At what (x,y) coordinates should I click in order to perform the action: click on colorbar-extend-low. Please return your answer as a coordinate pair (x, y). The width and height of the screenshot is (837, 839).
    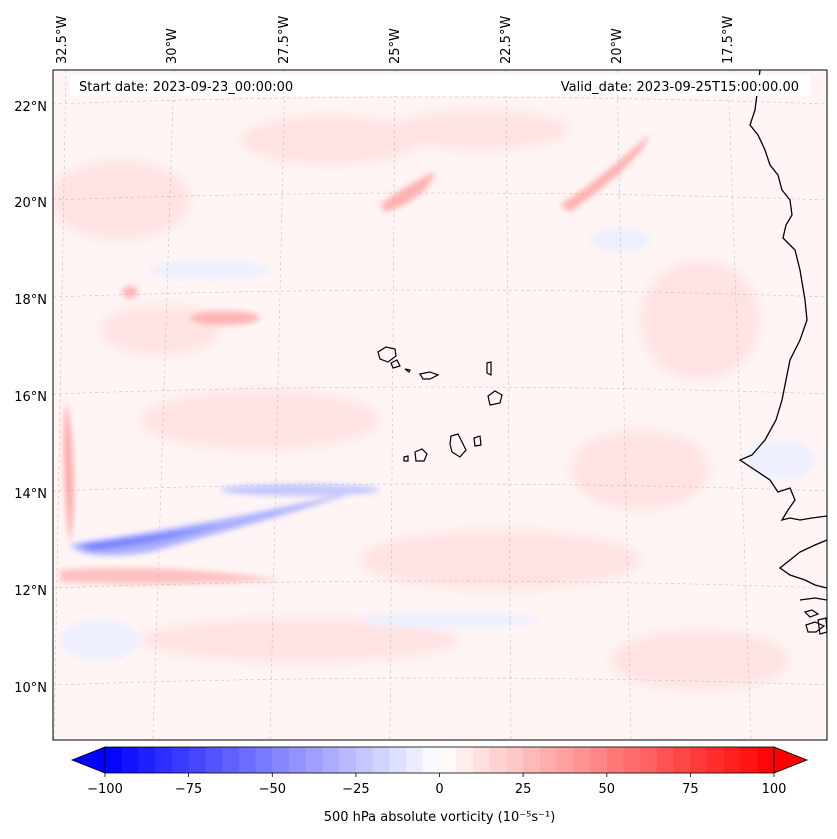
    Looking at the image, I should click on (88, 760).